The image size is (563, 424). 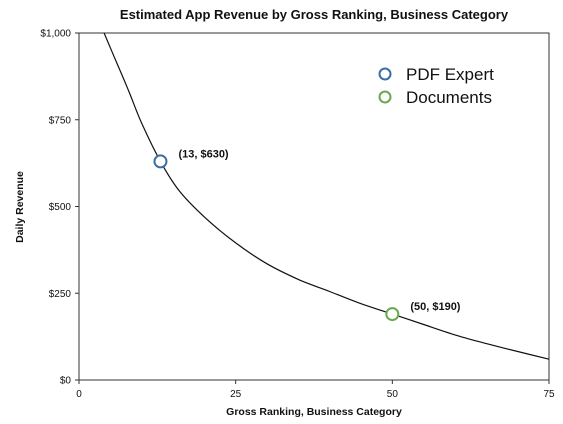 What do you see at coordinates (314, 412) in the screenshot?
I see `x-axis-label: Gross Ranking, Business Category` at bounding box center [314, 412].